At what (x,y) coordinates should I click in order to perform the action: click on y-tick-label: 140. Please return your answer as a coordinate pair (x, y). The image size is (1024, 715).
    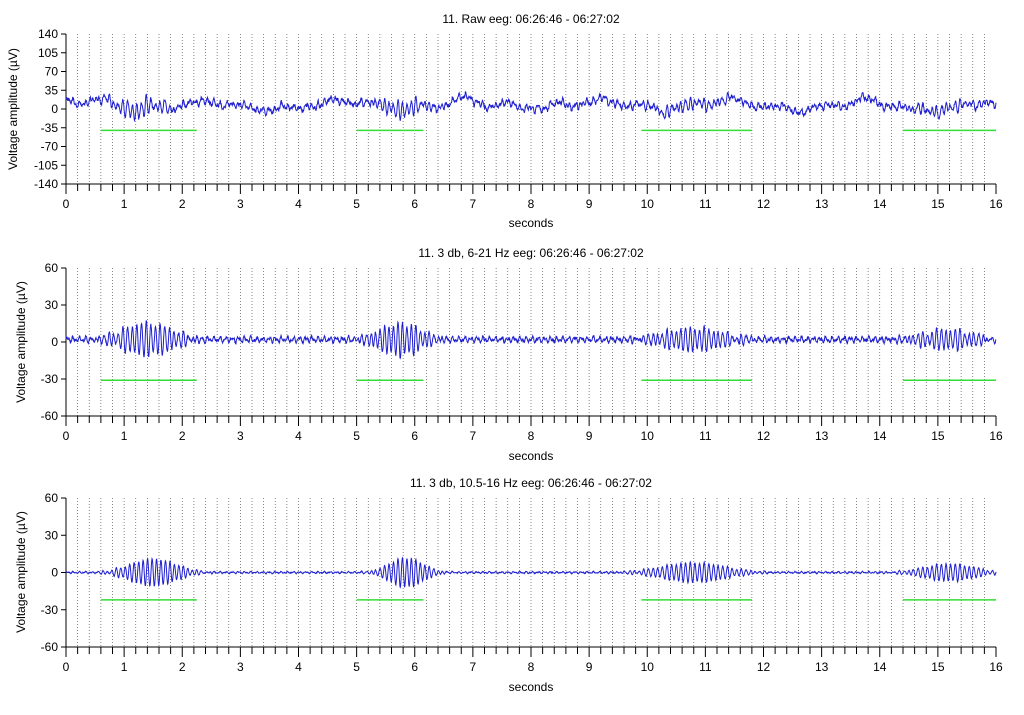
    Looking at the image, I should click on (48, 34).